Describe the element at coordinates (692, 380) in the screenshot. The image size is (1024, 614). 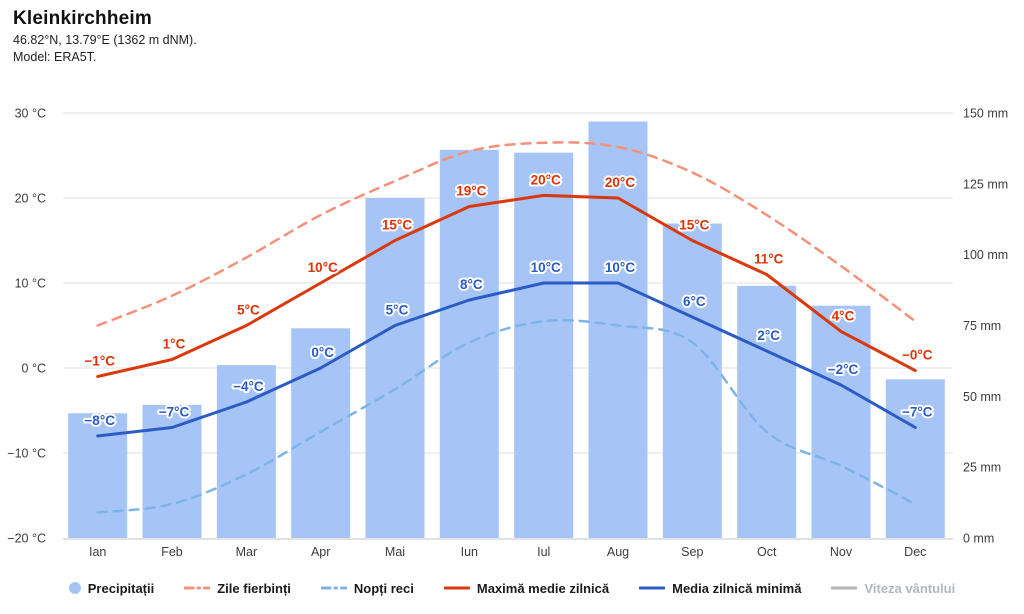
I see `precip-bar-Sep` at that location.